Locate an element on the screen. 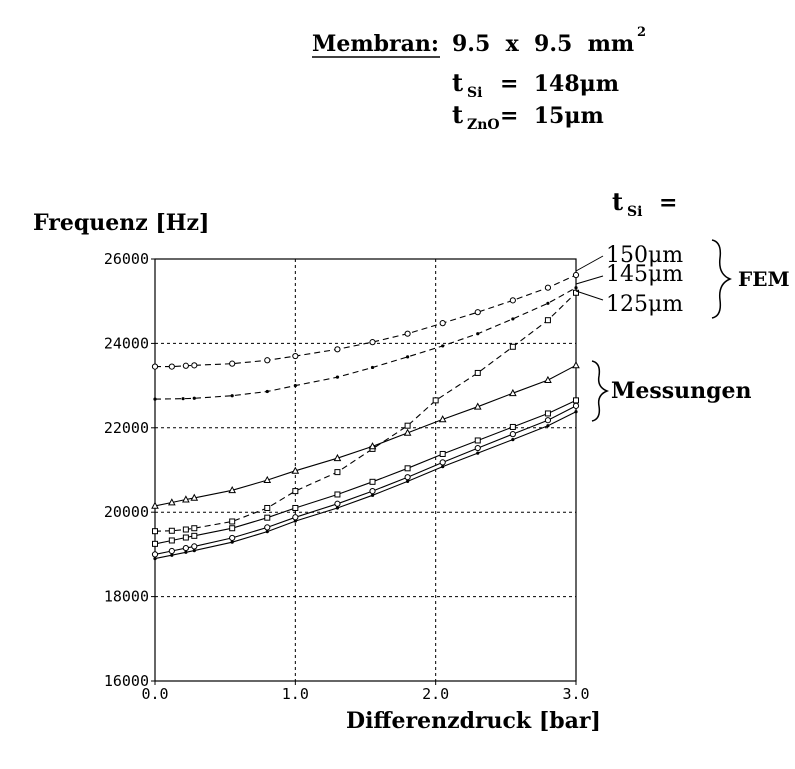 Image resolution: width=795 pixels, height=769 pixels. x-tick-label: 2.0 is located at coordinates (435, 694).